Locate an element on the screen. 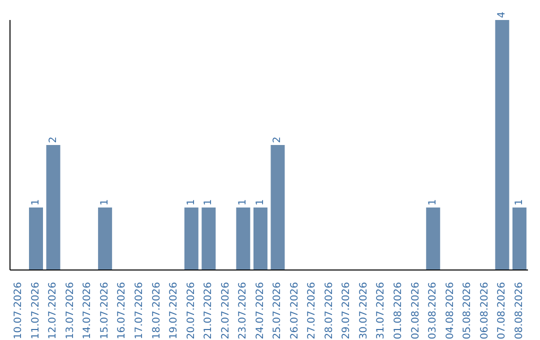 This screenshot has height=340, width=540. x-tick-label: 06.08.2026 is located at coordinates (484, 311).